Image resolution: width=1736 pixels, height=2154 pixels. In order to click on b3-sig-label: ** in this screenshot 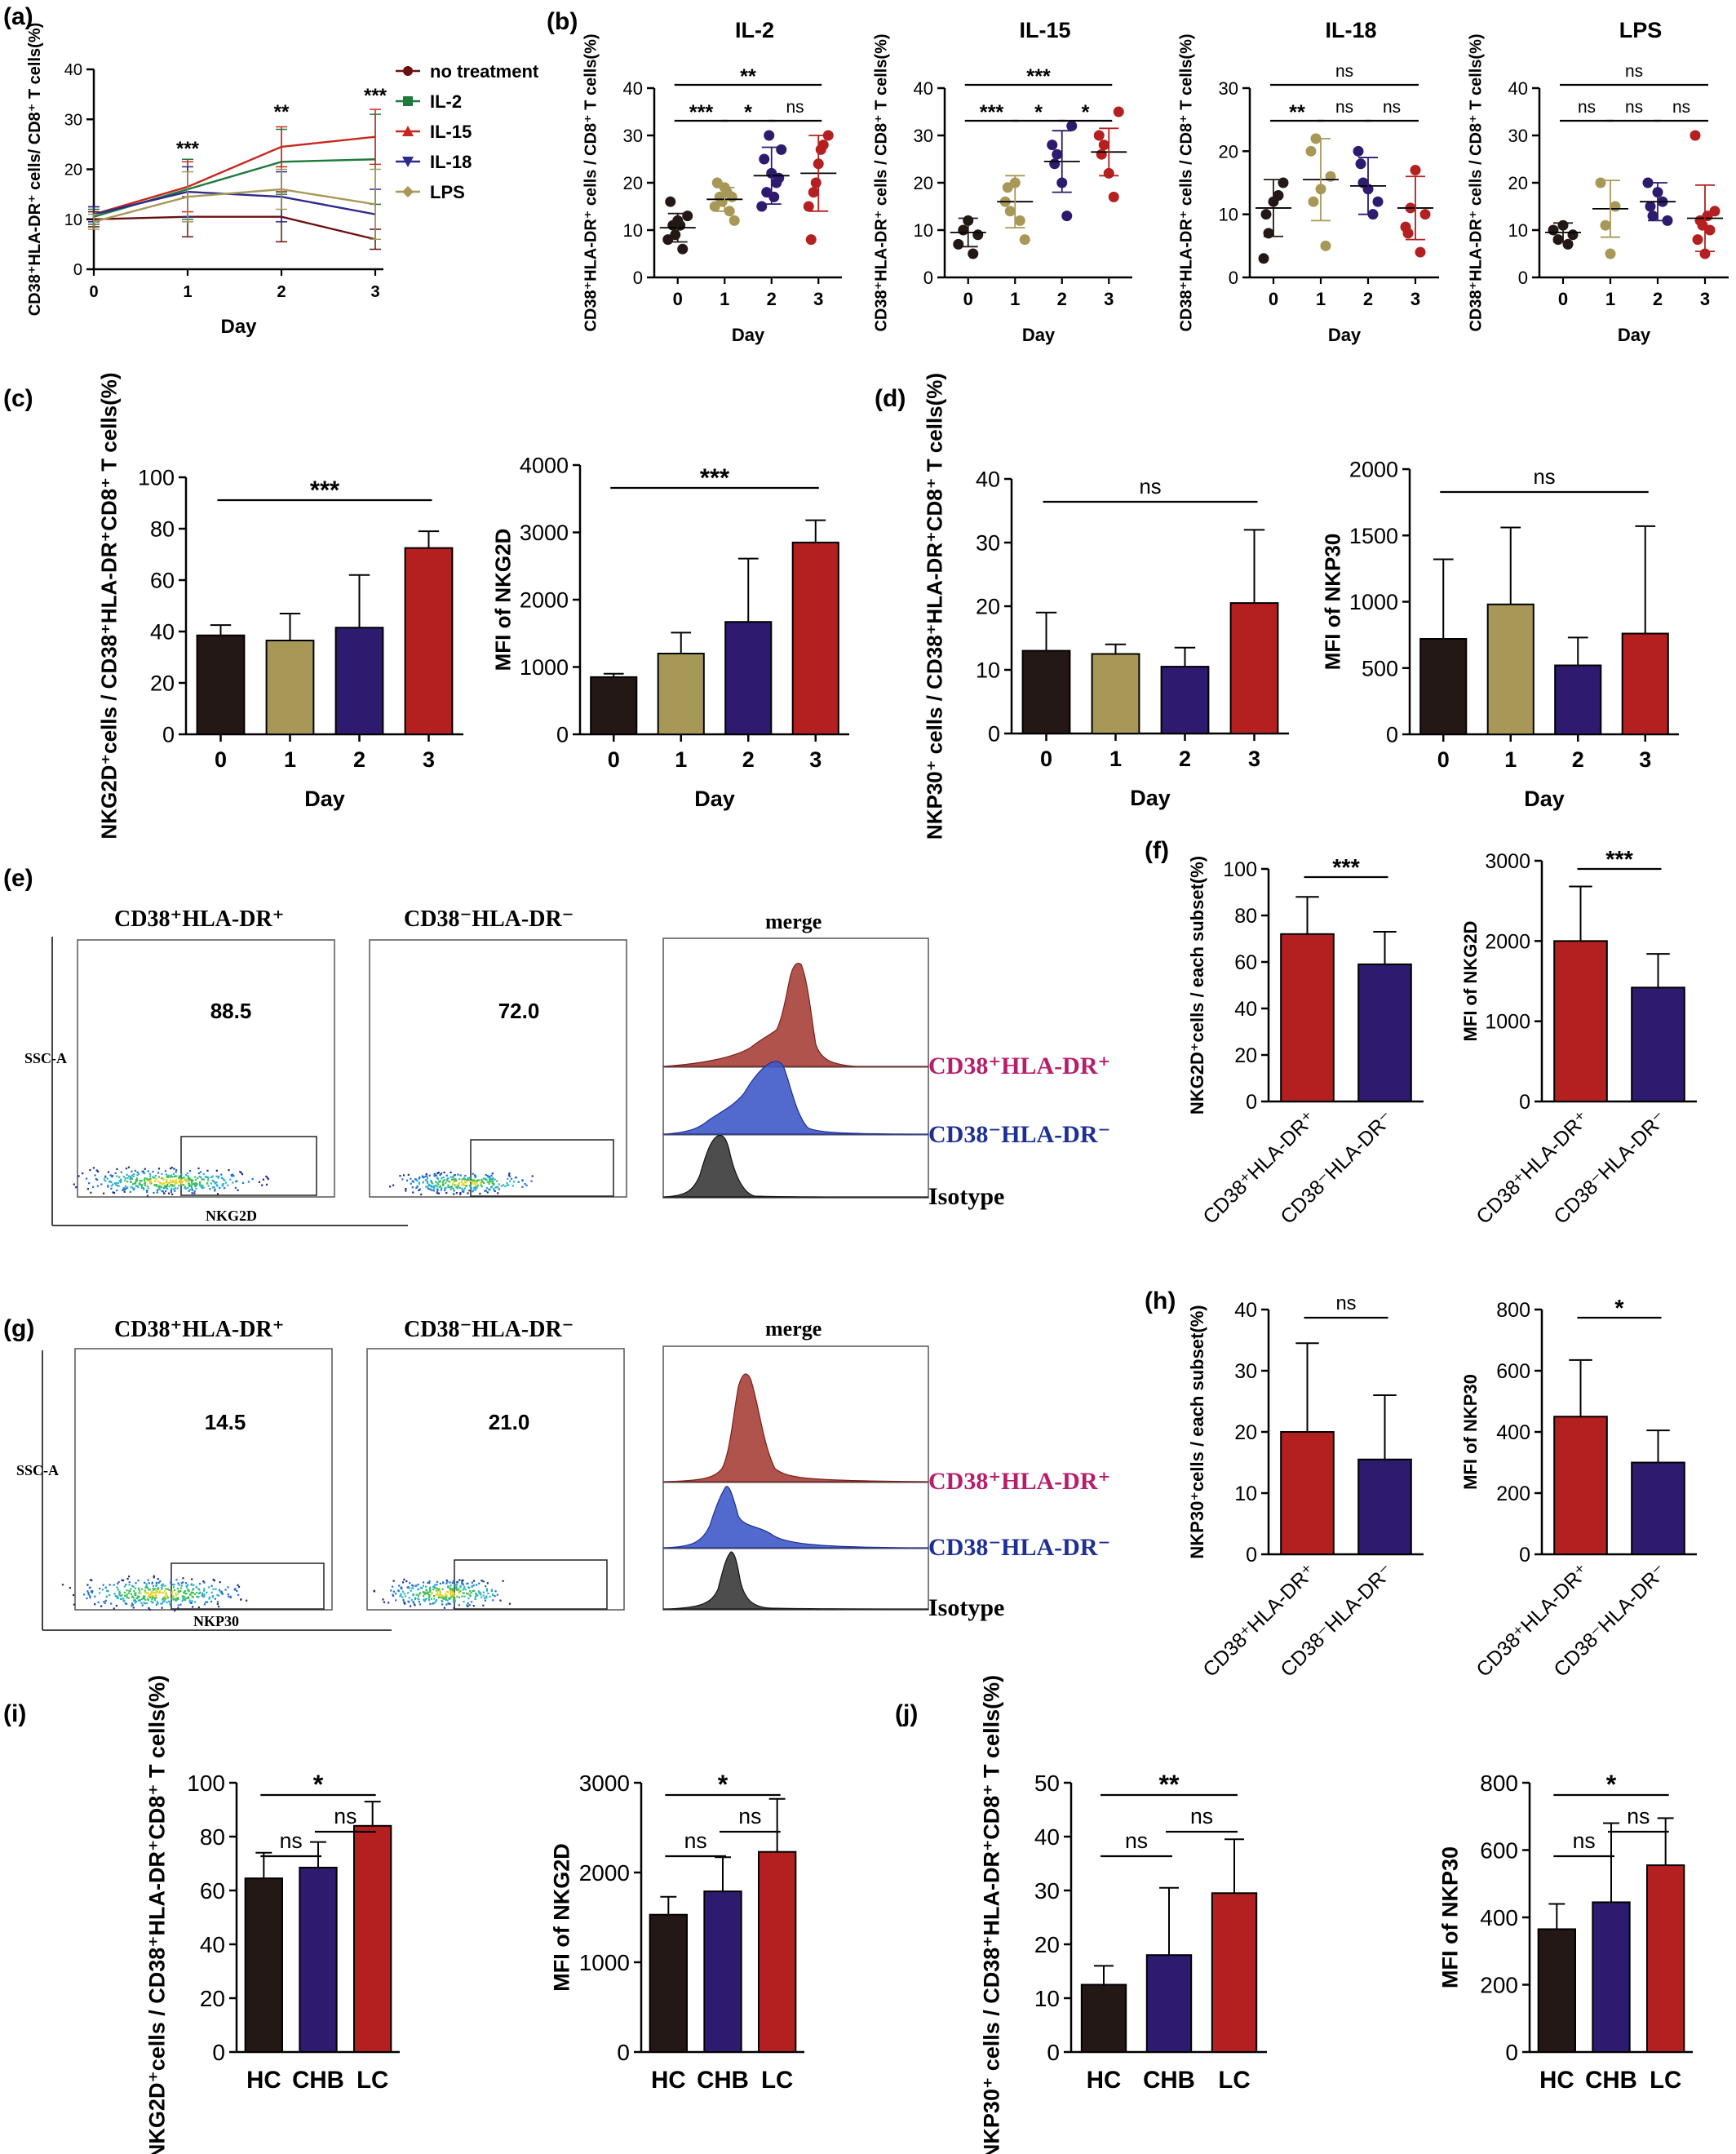, I will do `click(1297, 112)`.